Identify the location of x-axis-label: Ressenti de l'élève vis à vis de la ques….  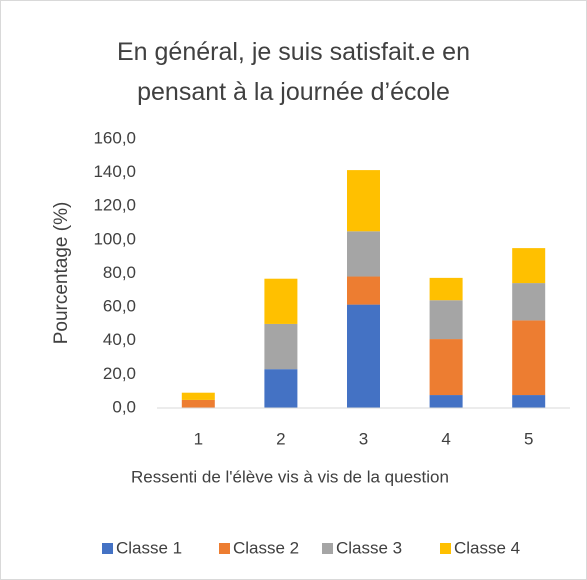
(290, 476).